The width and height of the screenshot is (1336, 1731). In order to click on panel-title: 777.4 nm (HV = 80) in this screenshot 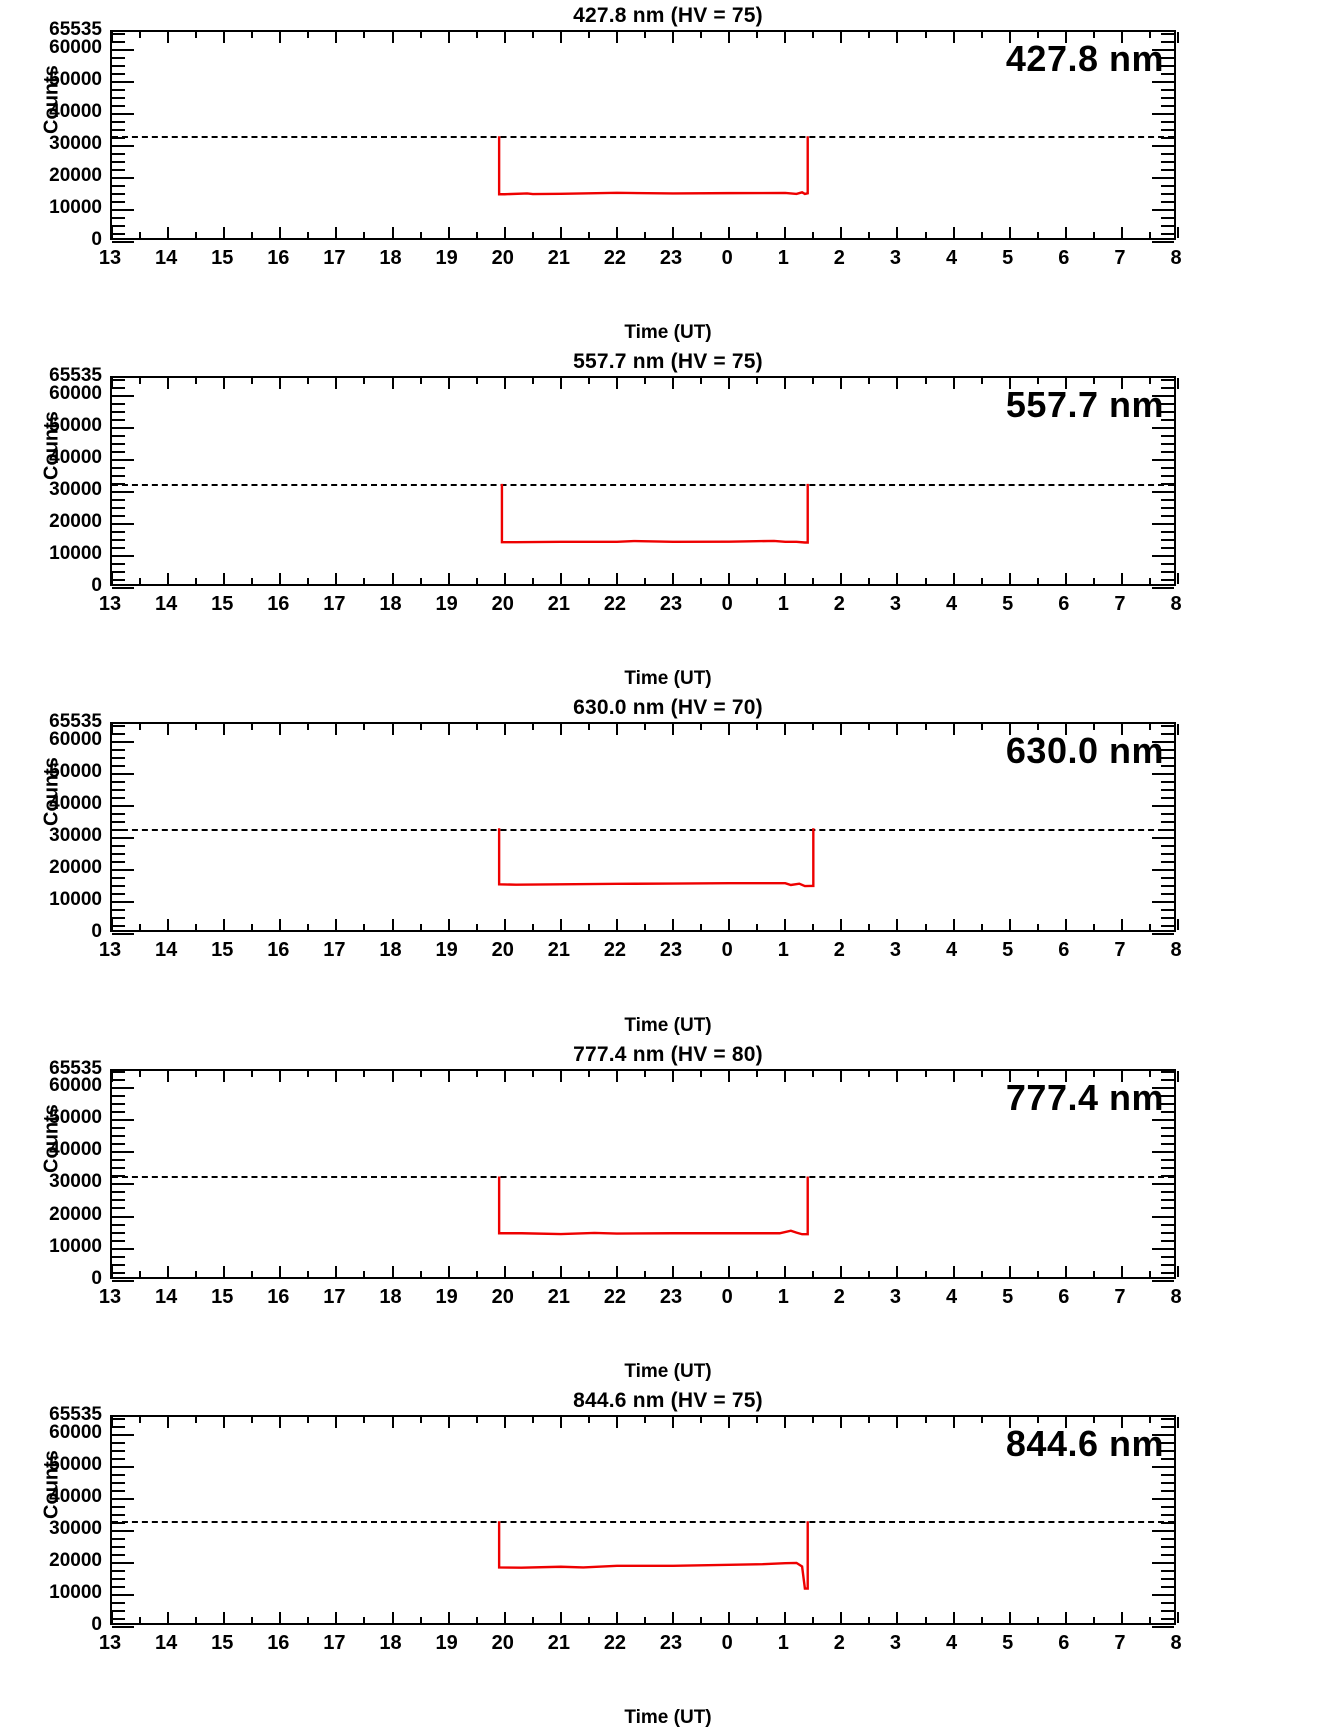, I will do `click(668, 1054)`.